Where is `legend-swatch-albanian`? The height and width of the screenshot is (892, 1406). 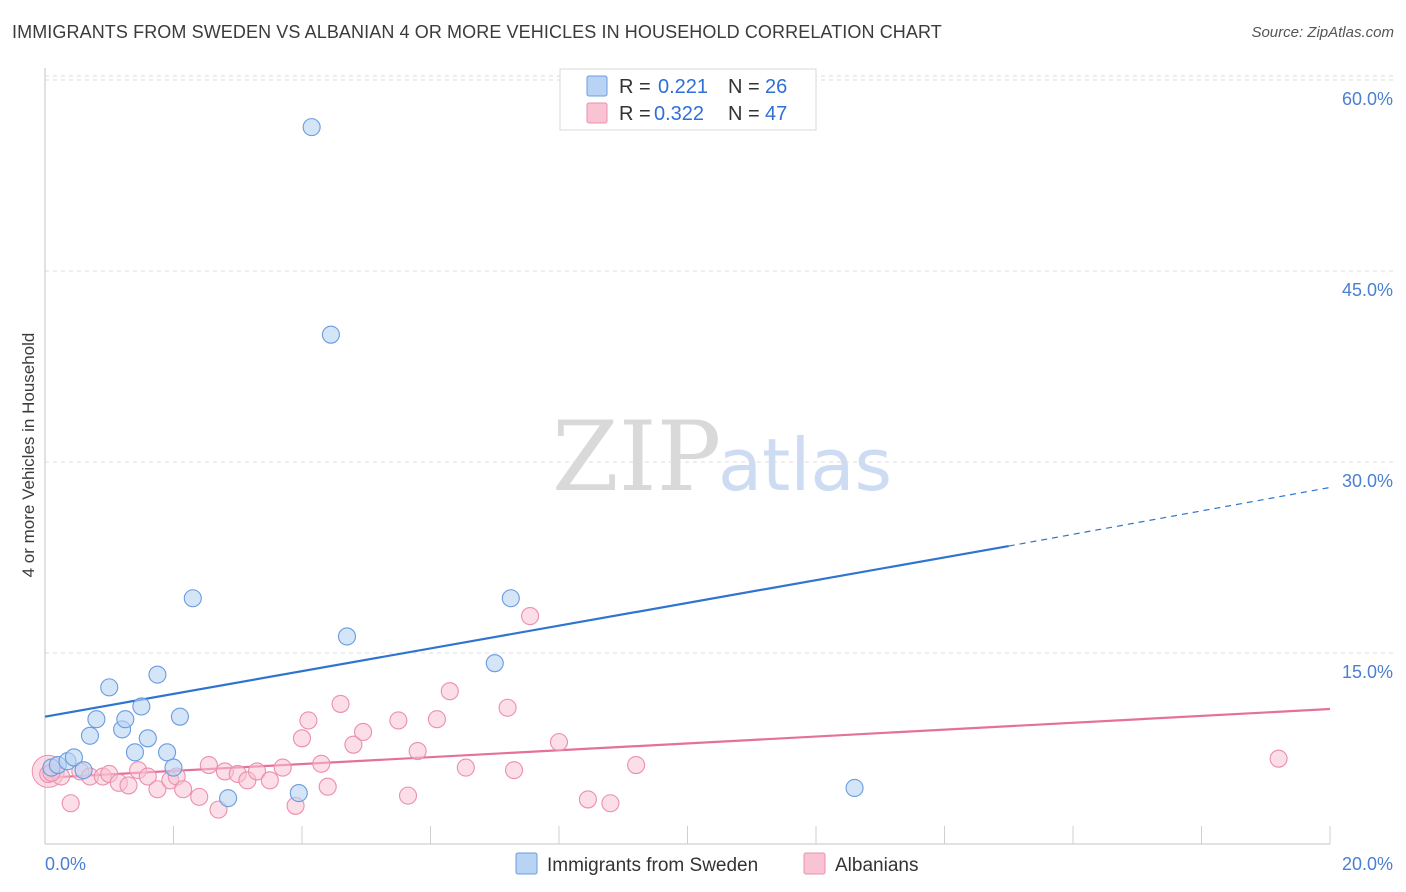
legend-swatch-albanian is located at coordinates (597, 113).